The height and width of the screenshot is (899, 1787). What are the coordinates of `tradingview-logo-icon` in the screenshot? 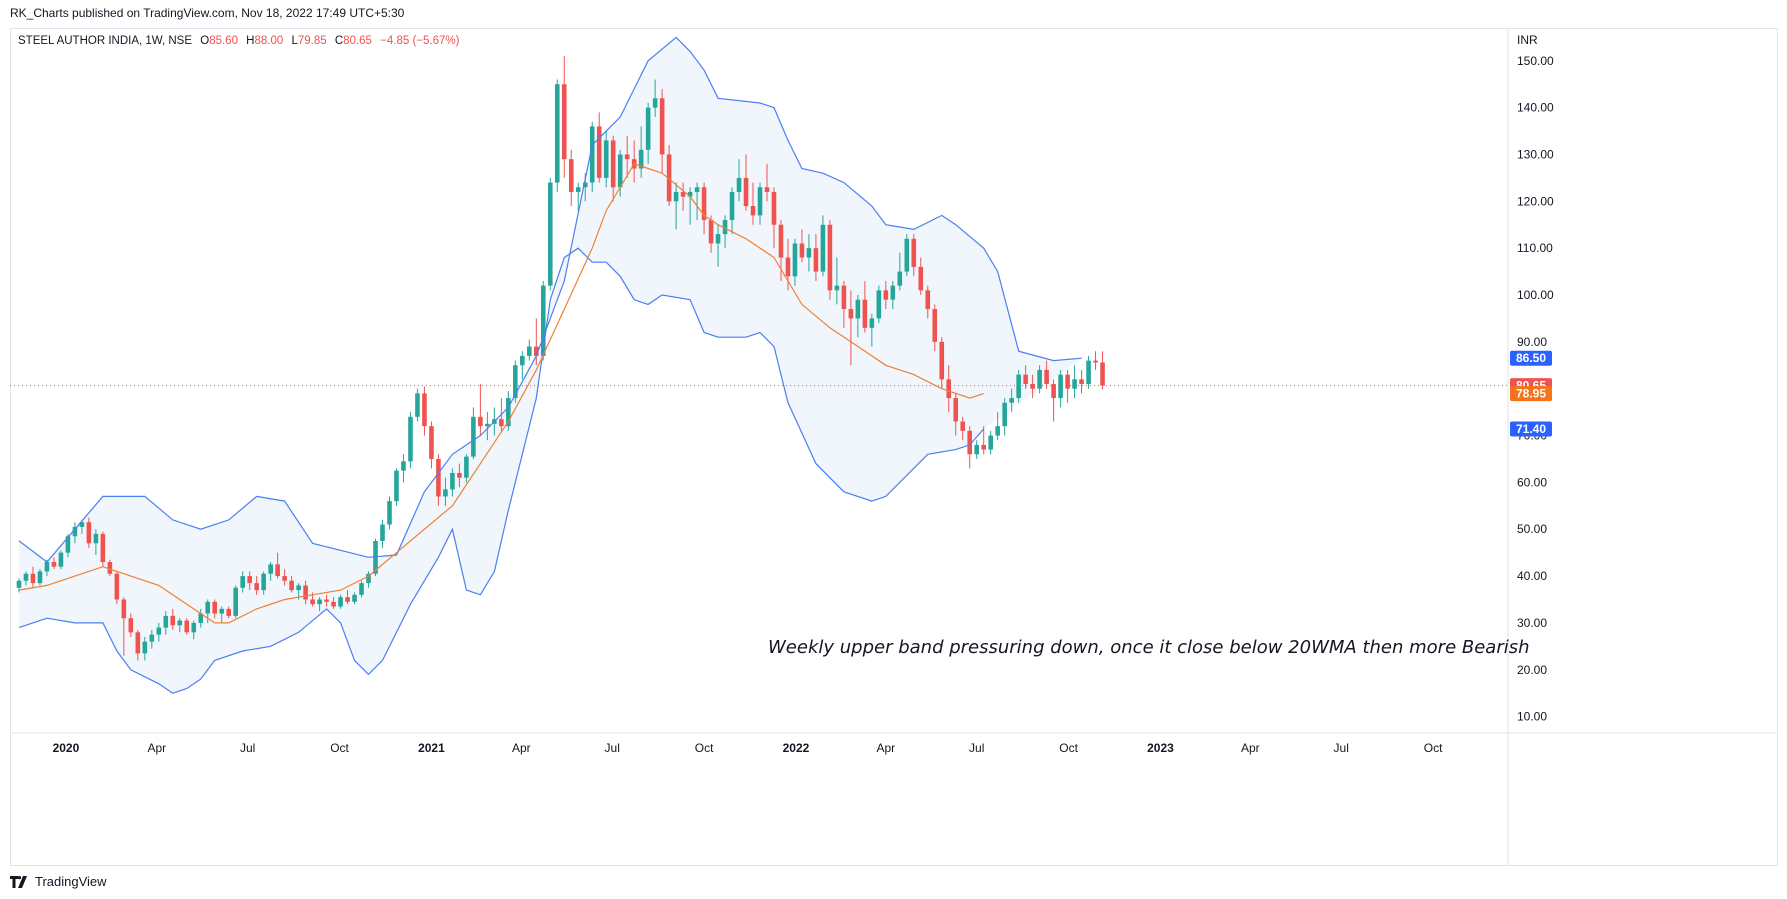 It's located at (20, 882).